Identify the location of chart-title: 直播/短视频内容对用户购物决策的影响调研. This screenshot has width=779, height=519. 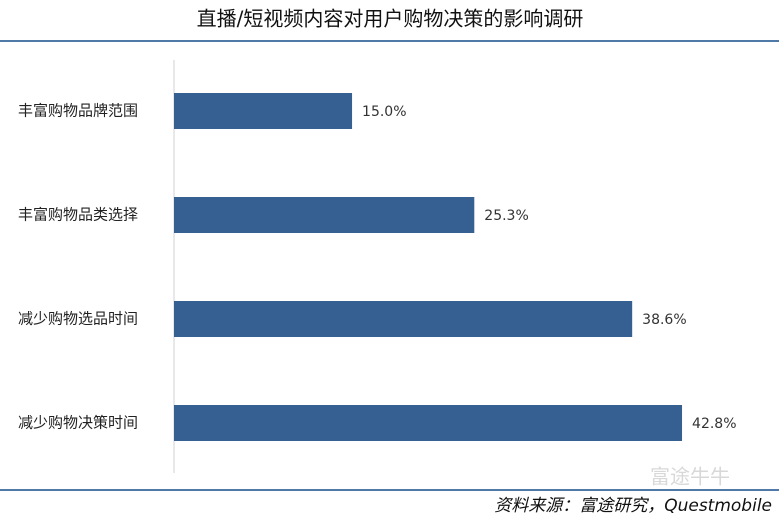
(390, 19).